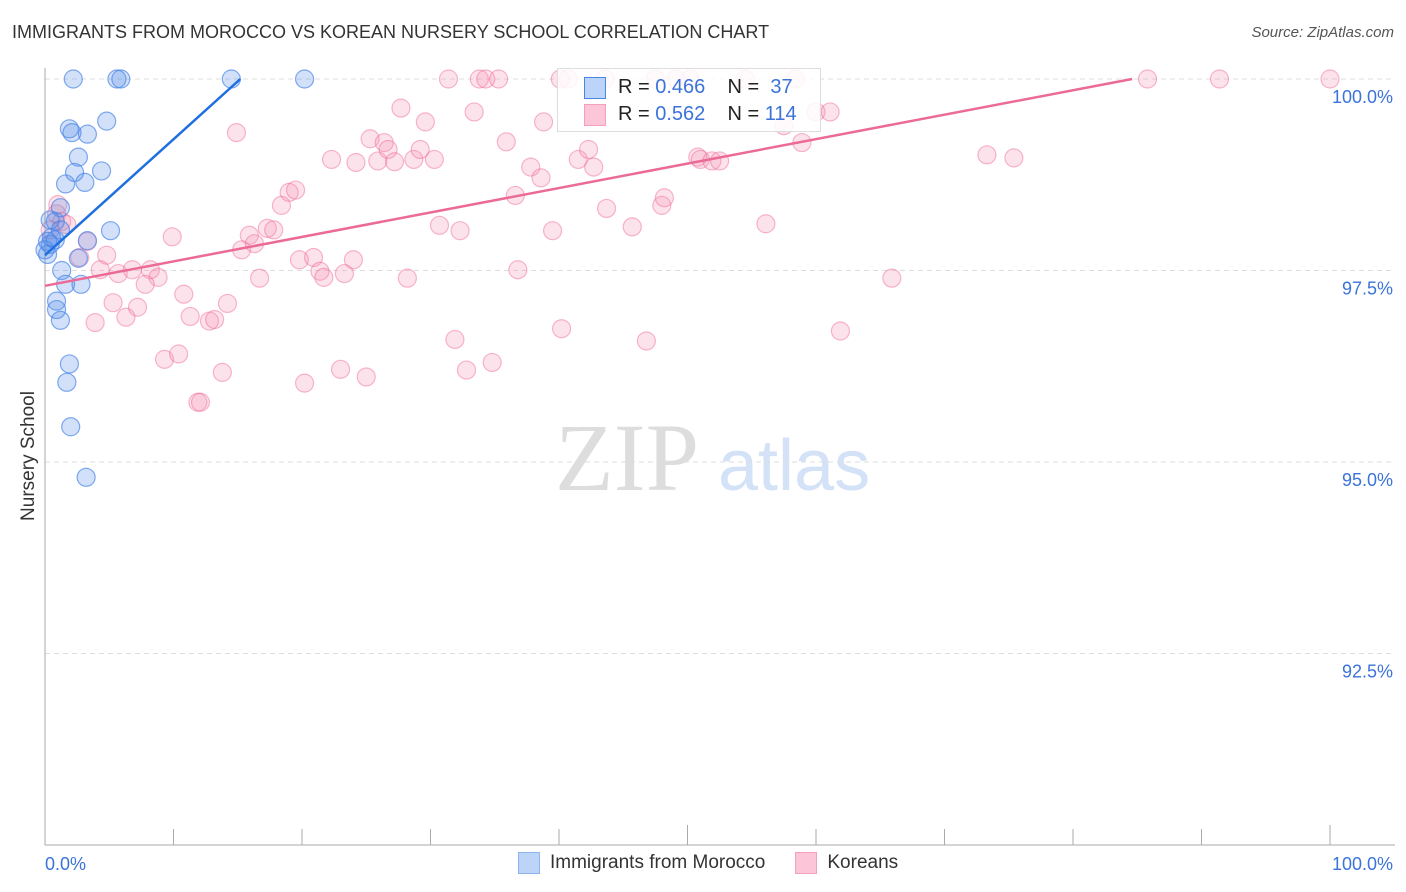 The height and width of the screenshot is (892, 1406). Describe the element at coordinates (143, 167) in the screenshot. I see `trend-line` at that location.